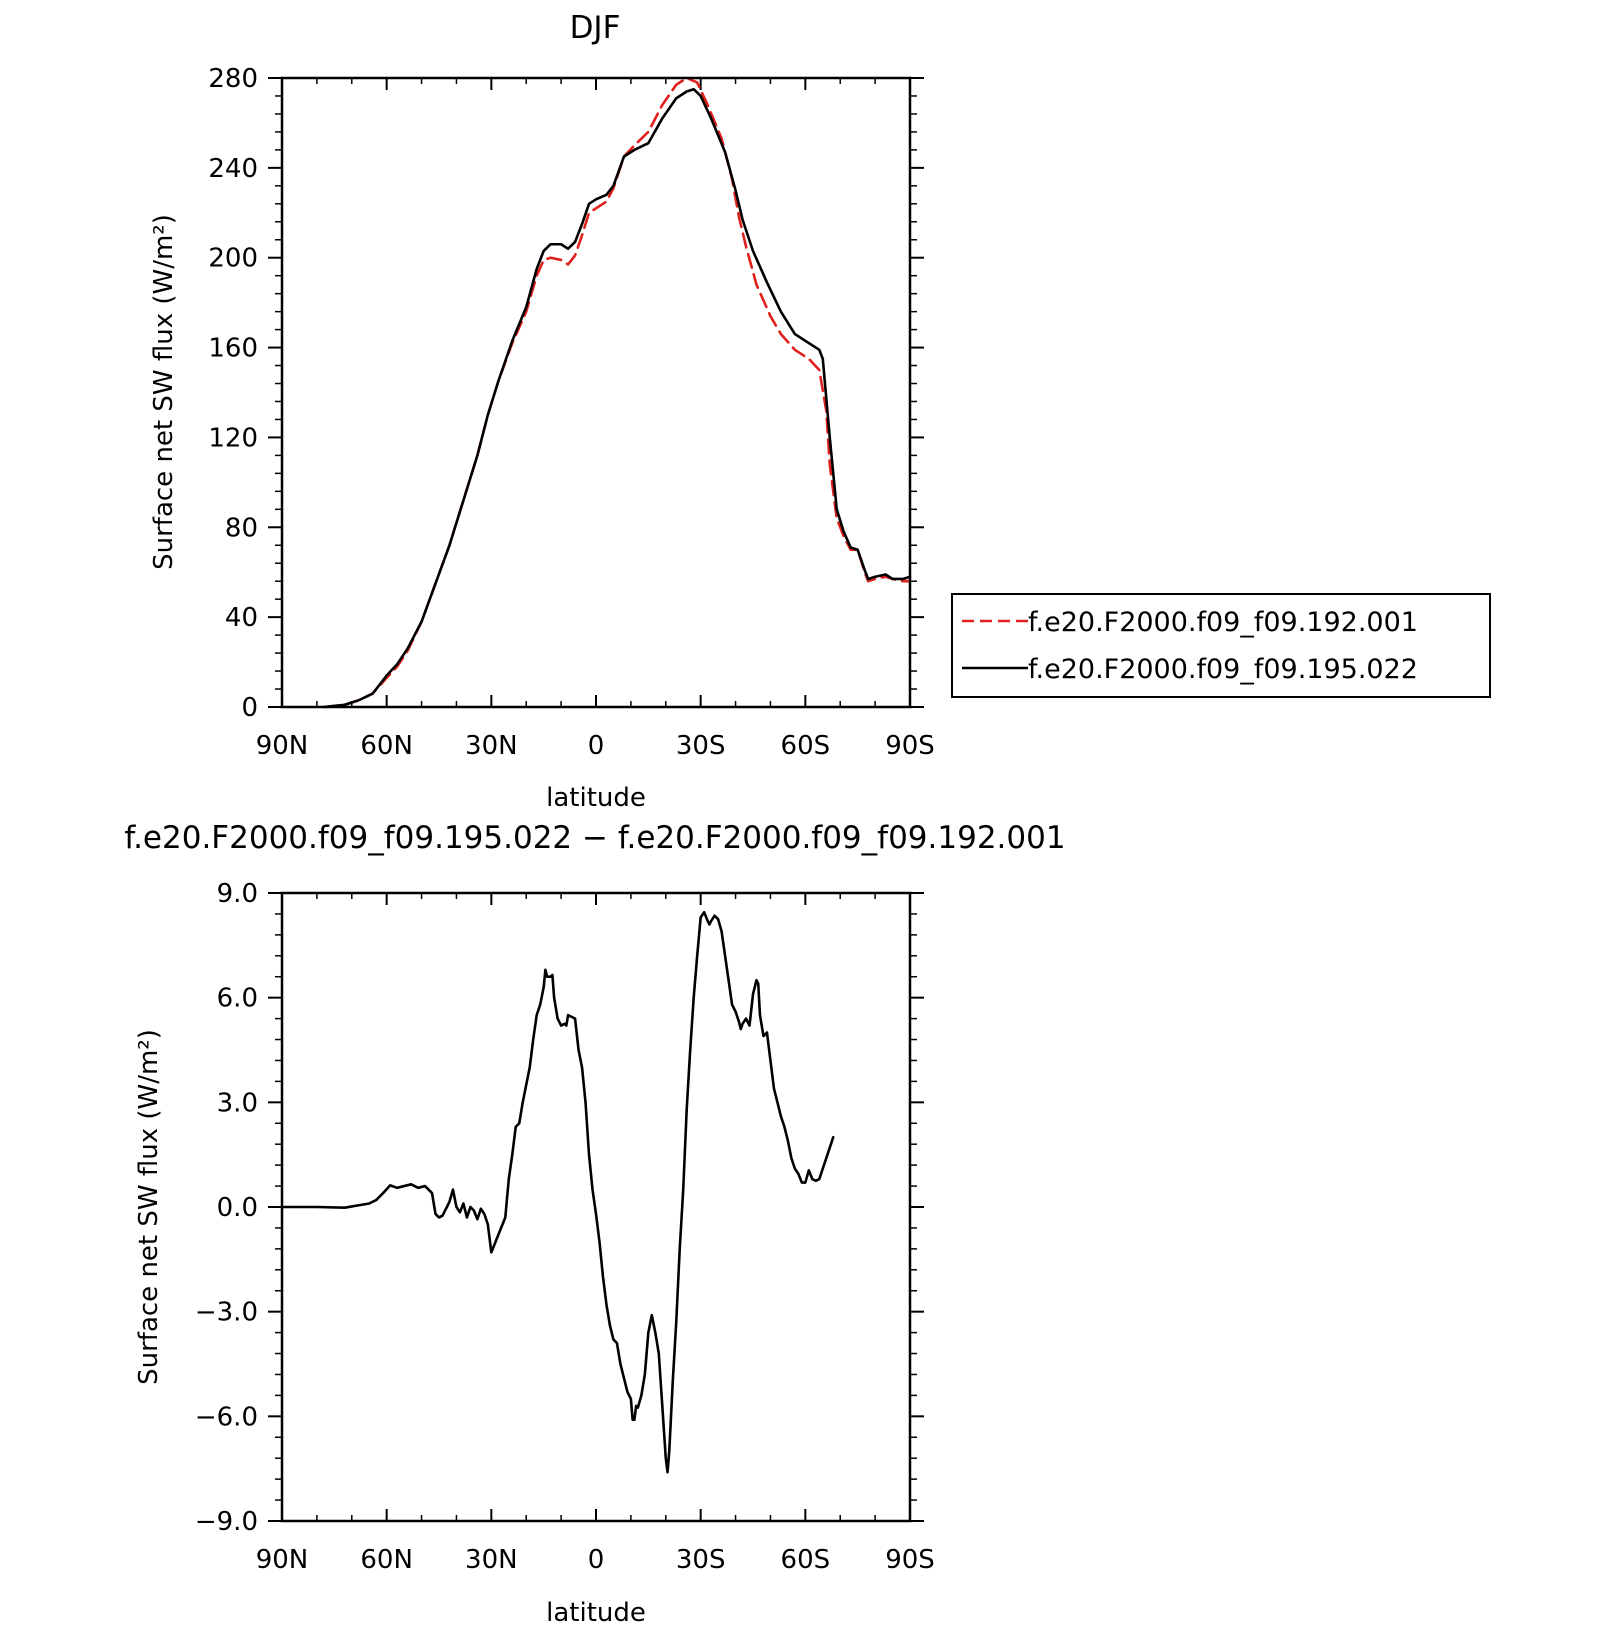 The height and width of the screenshot is (1635, 1599). Describe the element at coordinates (386, 1560) in the screenshot. I see `bottom-x-tick-label: 60N` at that location.